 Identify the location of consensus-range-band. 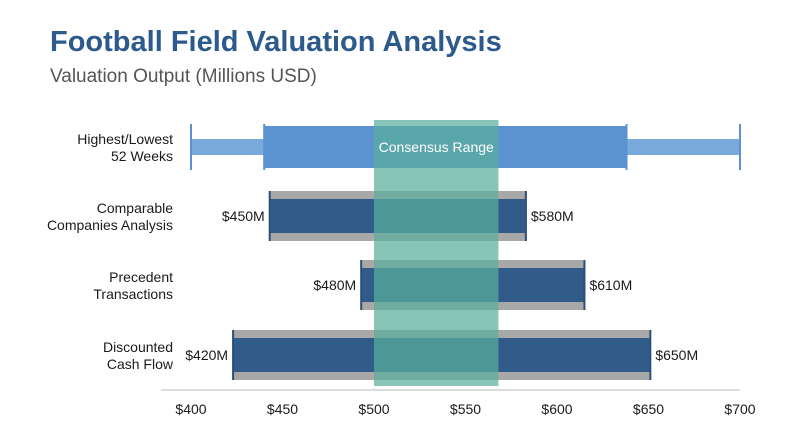
(436, 253).